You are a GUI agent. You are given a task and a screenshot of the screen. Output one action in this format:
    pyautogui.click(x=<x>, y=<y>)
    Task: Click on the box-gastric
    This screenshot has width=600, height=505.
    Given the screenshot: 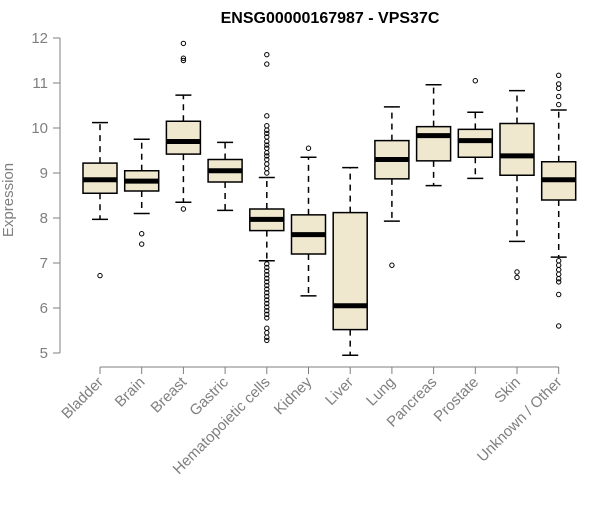 What is the action you would take?
    pyautogui.click(x=225, y=176)
    